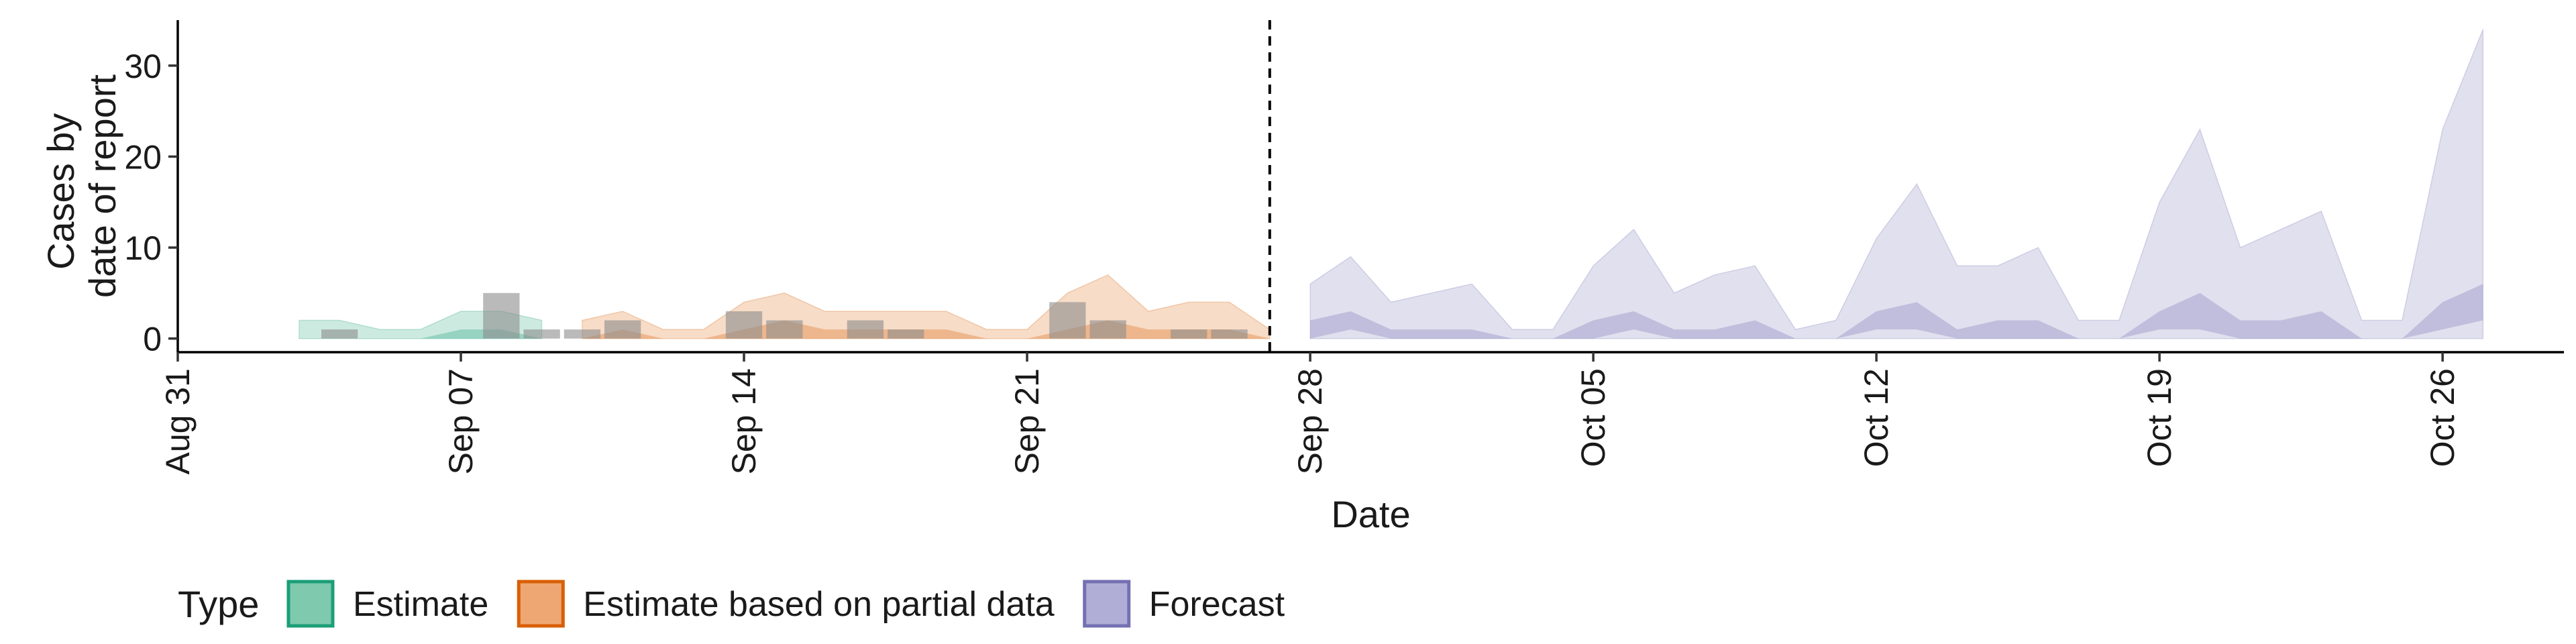 The height and width of the screenshot is (644, 2576). I want to click on x-tick-label: Oct 12, so click(1876, 417).